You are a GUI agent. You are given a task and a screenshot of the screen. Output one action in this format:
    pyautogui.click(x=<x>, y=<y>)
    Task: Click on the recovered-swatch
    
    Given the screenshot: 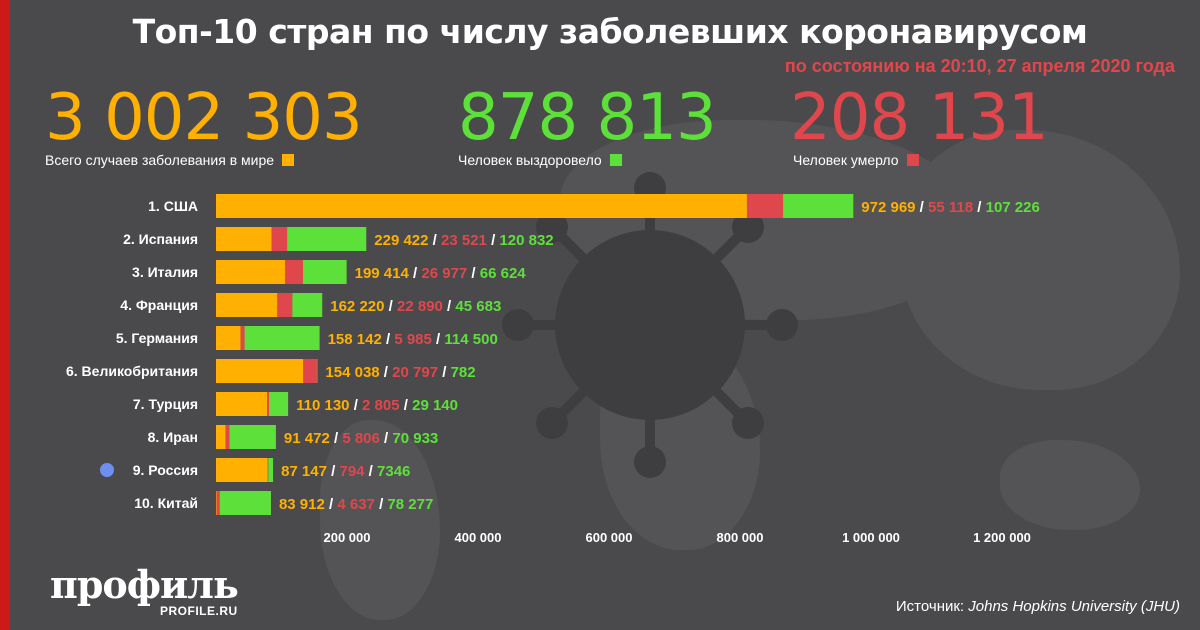 What is the action you would take?
    pyautogui.click(x=615, y=160)
    